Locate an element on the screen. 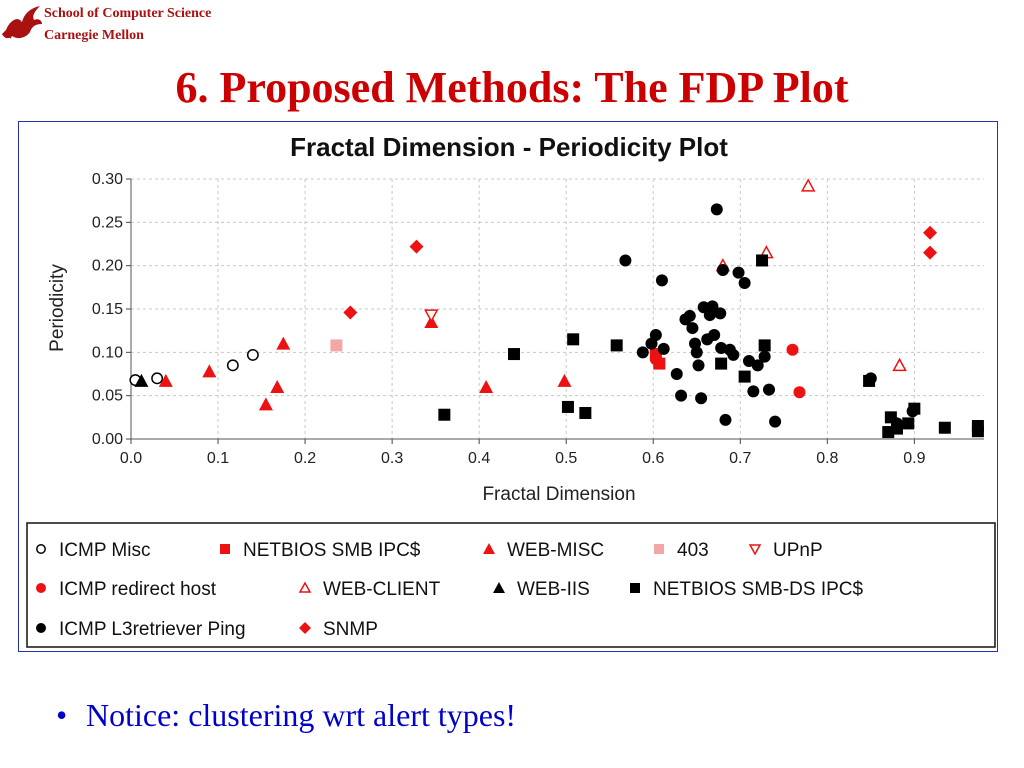 The height and width of the screenshot is (768, 1024). university-name: Carnegie Mellon is located at coordinates (94, 35).